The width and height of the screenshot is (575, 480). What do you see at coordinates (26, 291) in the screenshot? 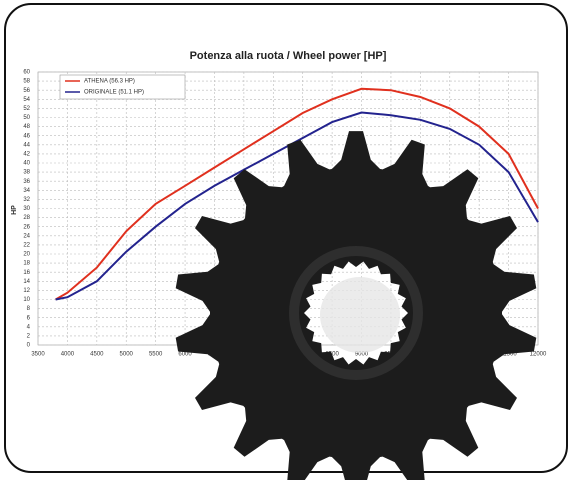
I see `y-tick-label: 12` at bounding box center [26, 291].